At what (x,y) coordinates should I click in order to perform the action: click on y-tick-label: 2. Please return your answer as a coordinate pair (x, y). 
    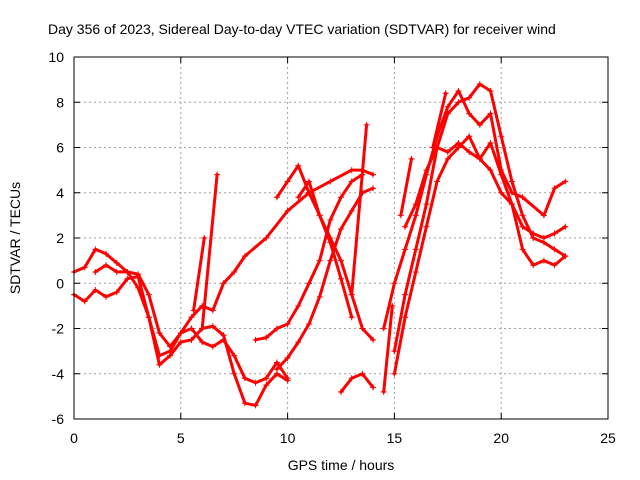
    Looking at the image, I should click on (60, 238).